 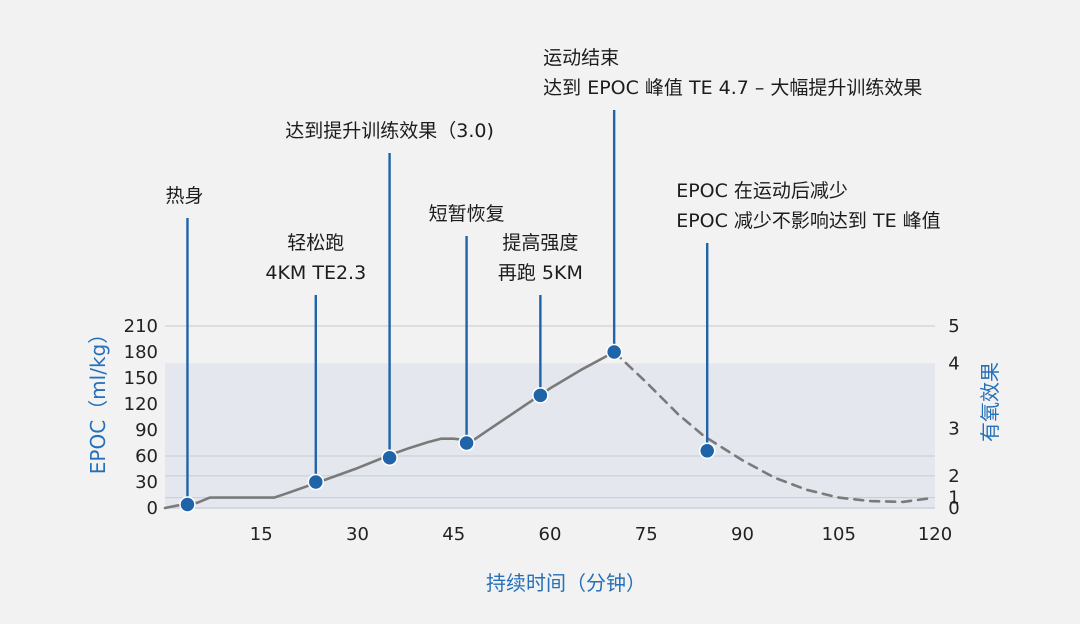 What do you see at coordinates (953, 363) in the screenshot?
I see `y2-tick-label: 4` at bounding box center [953, 363].